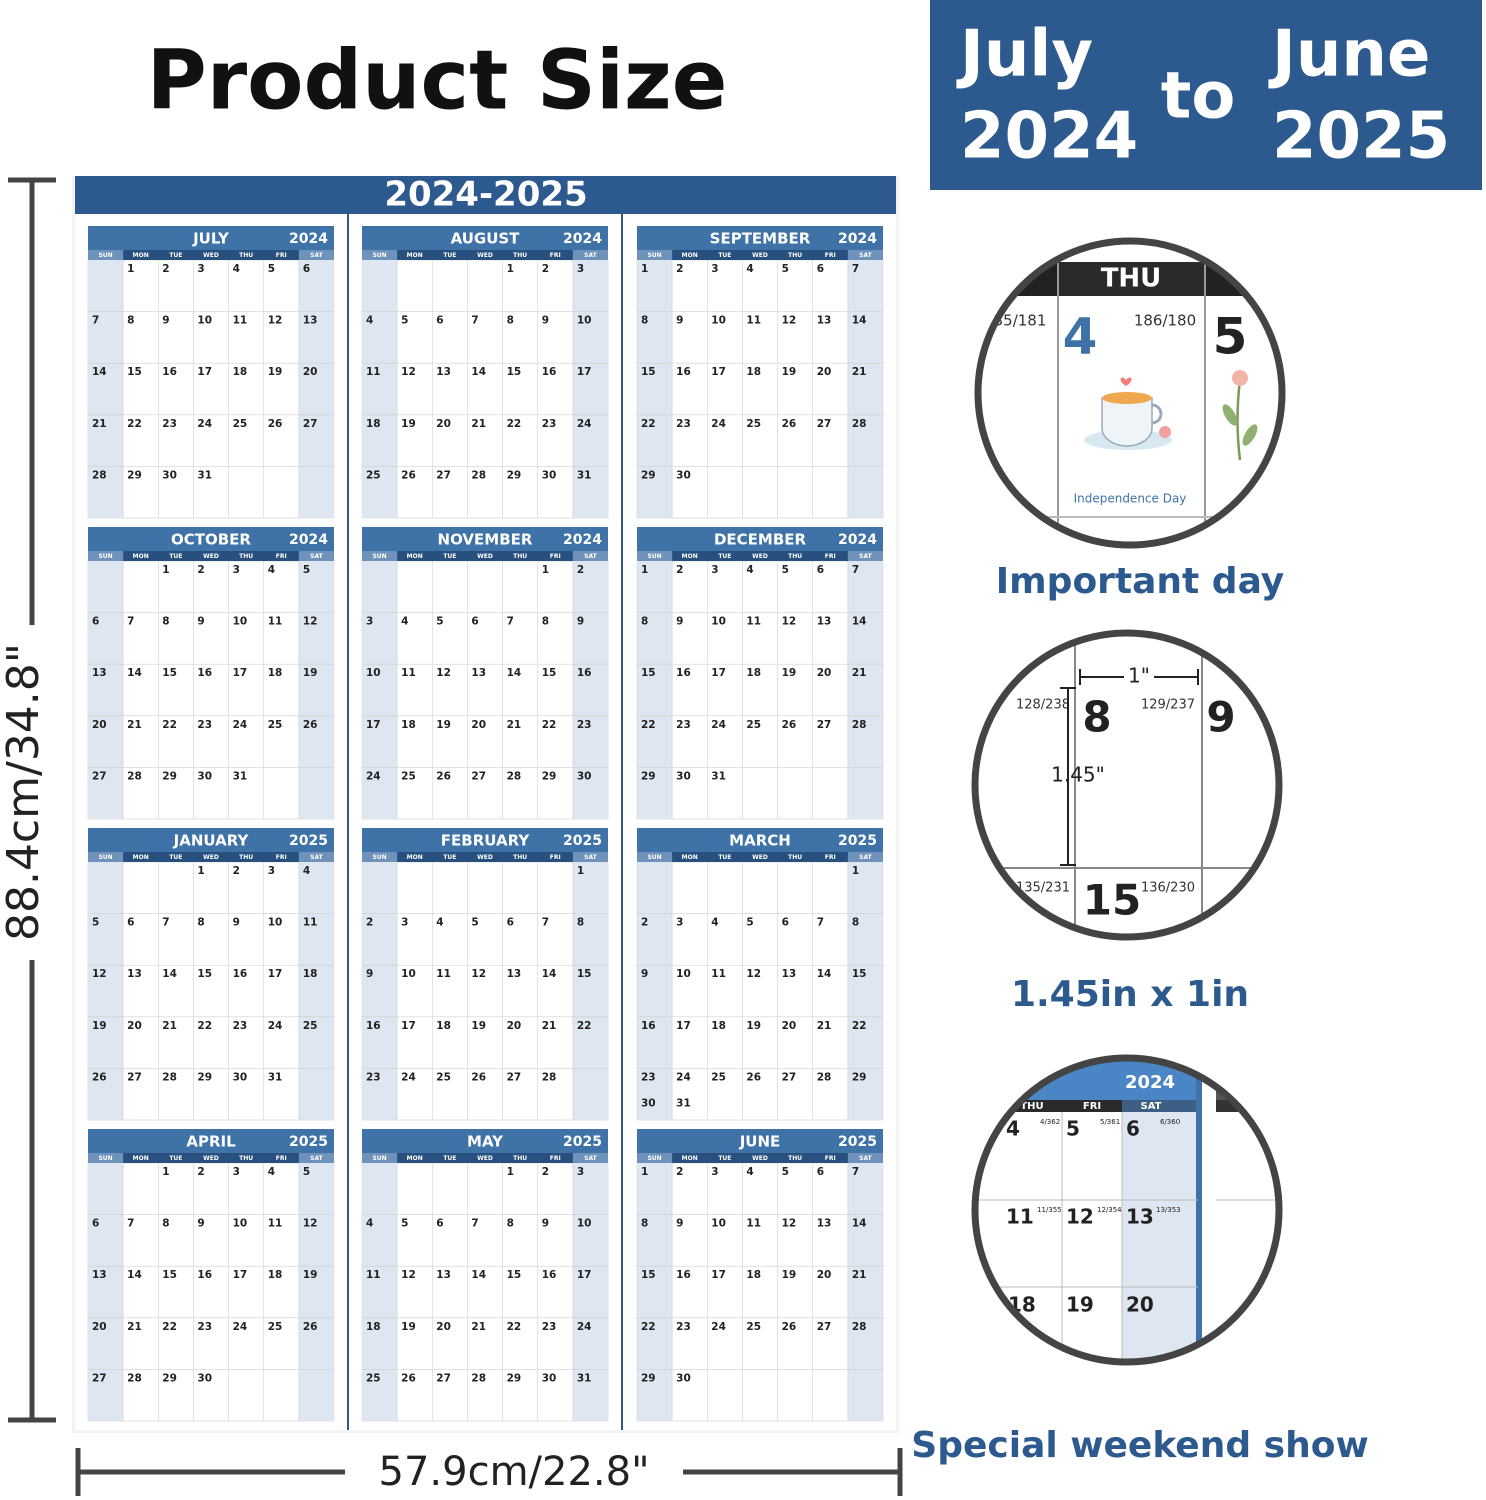 This screenshot has height=1500, width=1486. I want to click on day-count: 135/231, so click(1043, 888).